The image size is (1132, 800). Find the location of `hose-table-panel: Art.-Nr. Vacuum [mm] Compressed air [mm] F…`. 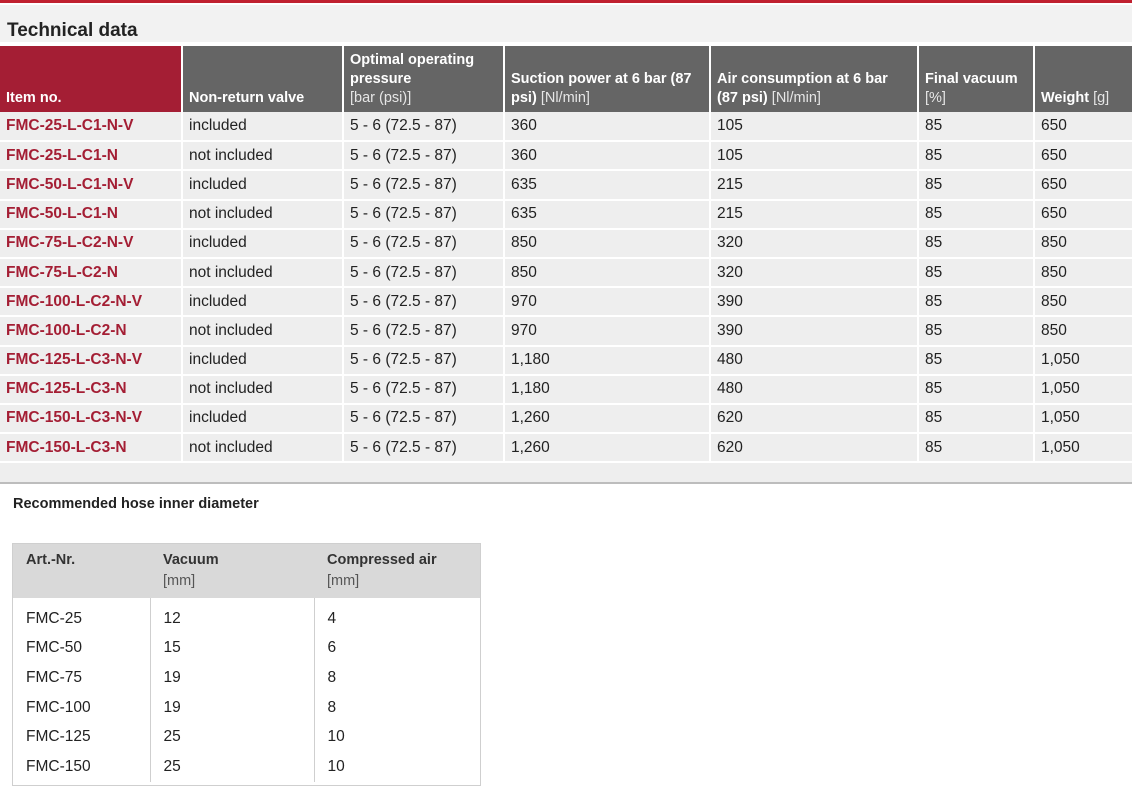

hose-table-panel: Art.-Nr. Vacuum [mm] Compressed air [mm] F… is located at coordinates (246, 664).